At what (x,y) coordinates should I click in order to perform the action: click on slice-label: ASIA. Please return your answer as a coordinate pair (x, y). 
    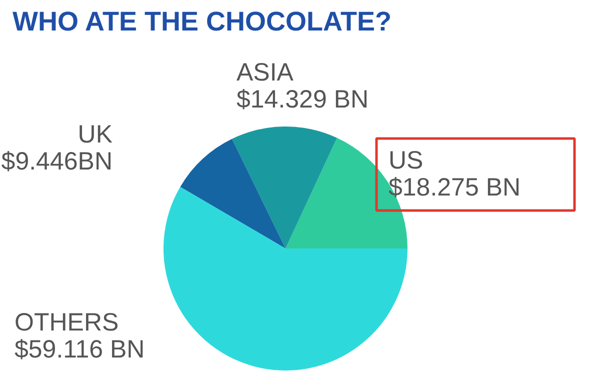
    Looking at the image, I should click on (265, 72).